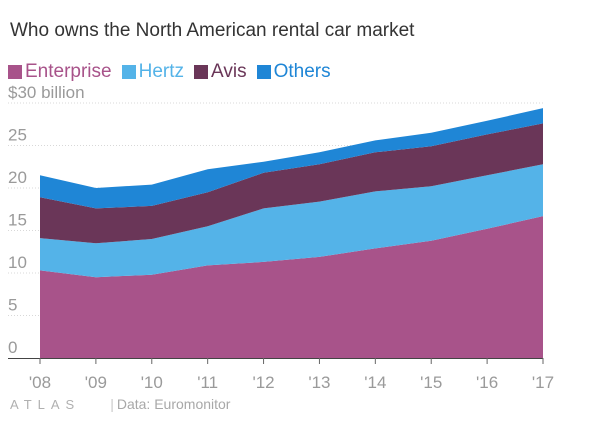 The width and height of the screenshot is (600, 426). I want to click on atlas-logo: ATLAS, so click(45, 404).